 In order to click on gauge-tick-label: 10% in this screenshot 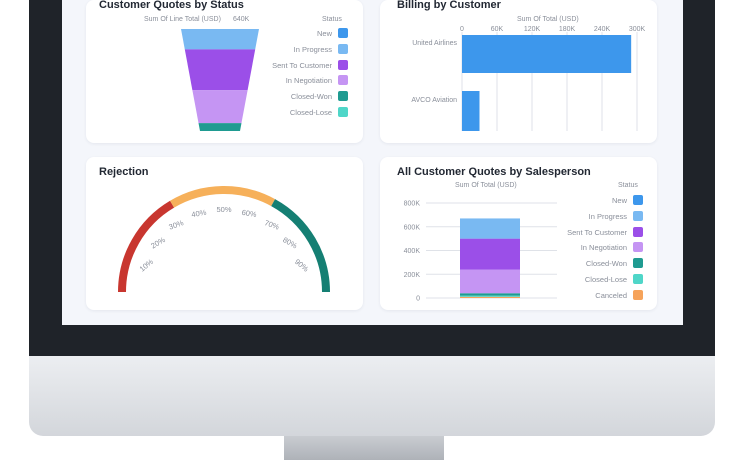, I will do `click(147, 265)`.